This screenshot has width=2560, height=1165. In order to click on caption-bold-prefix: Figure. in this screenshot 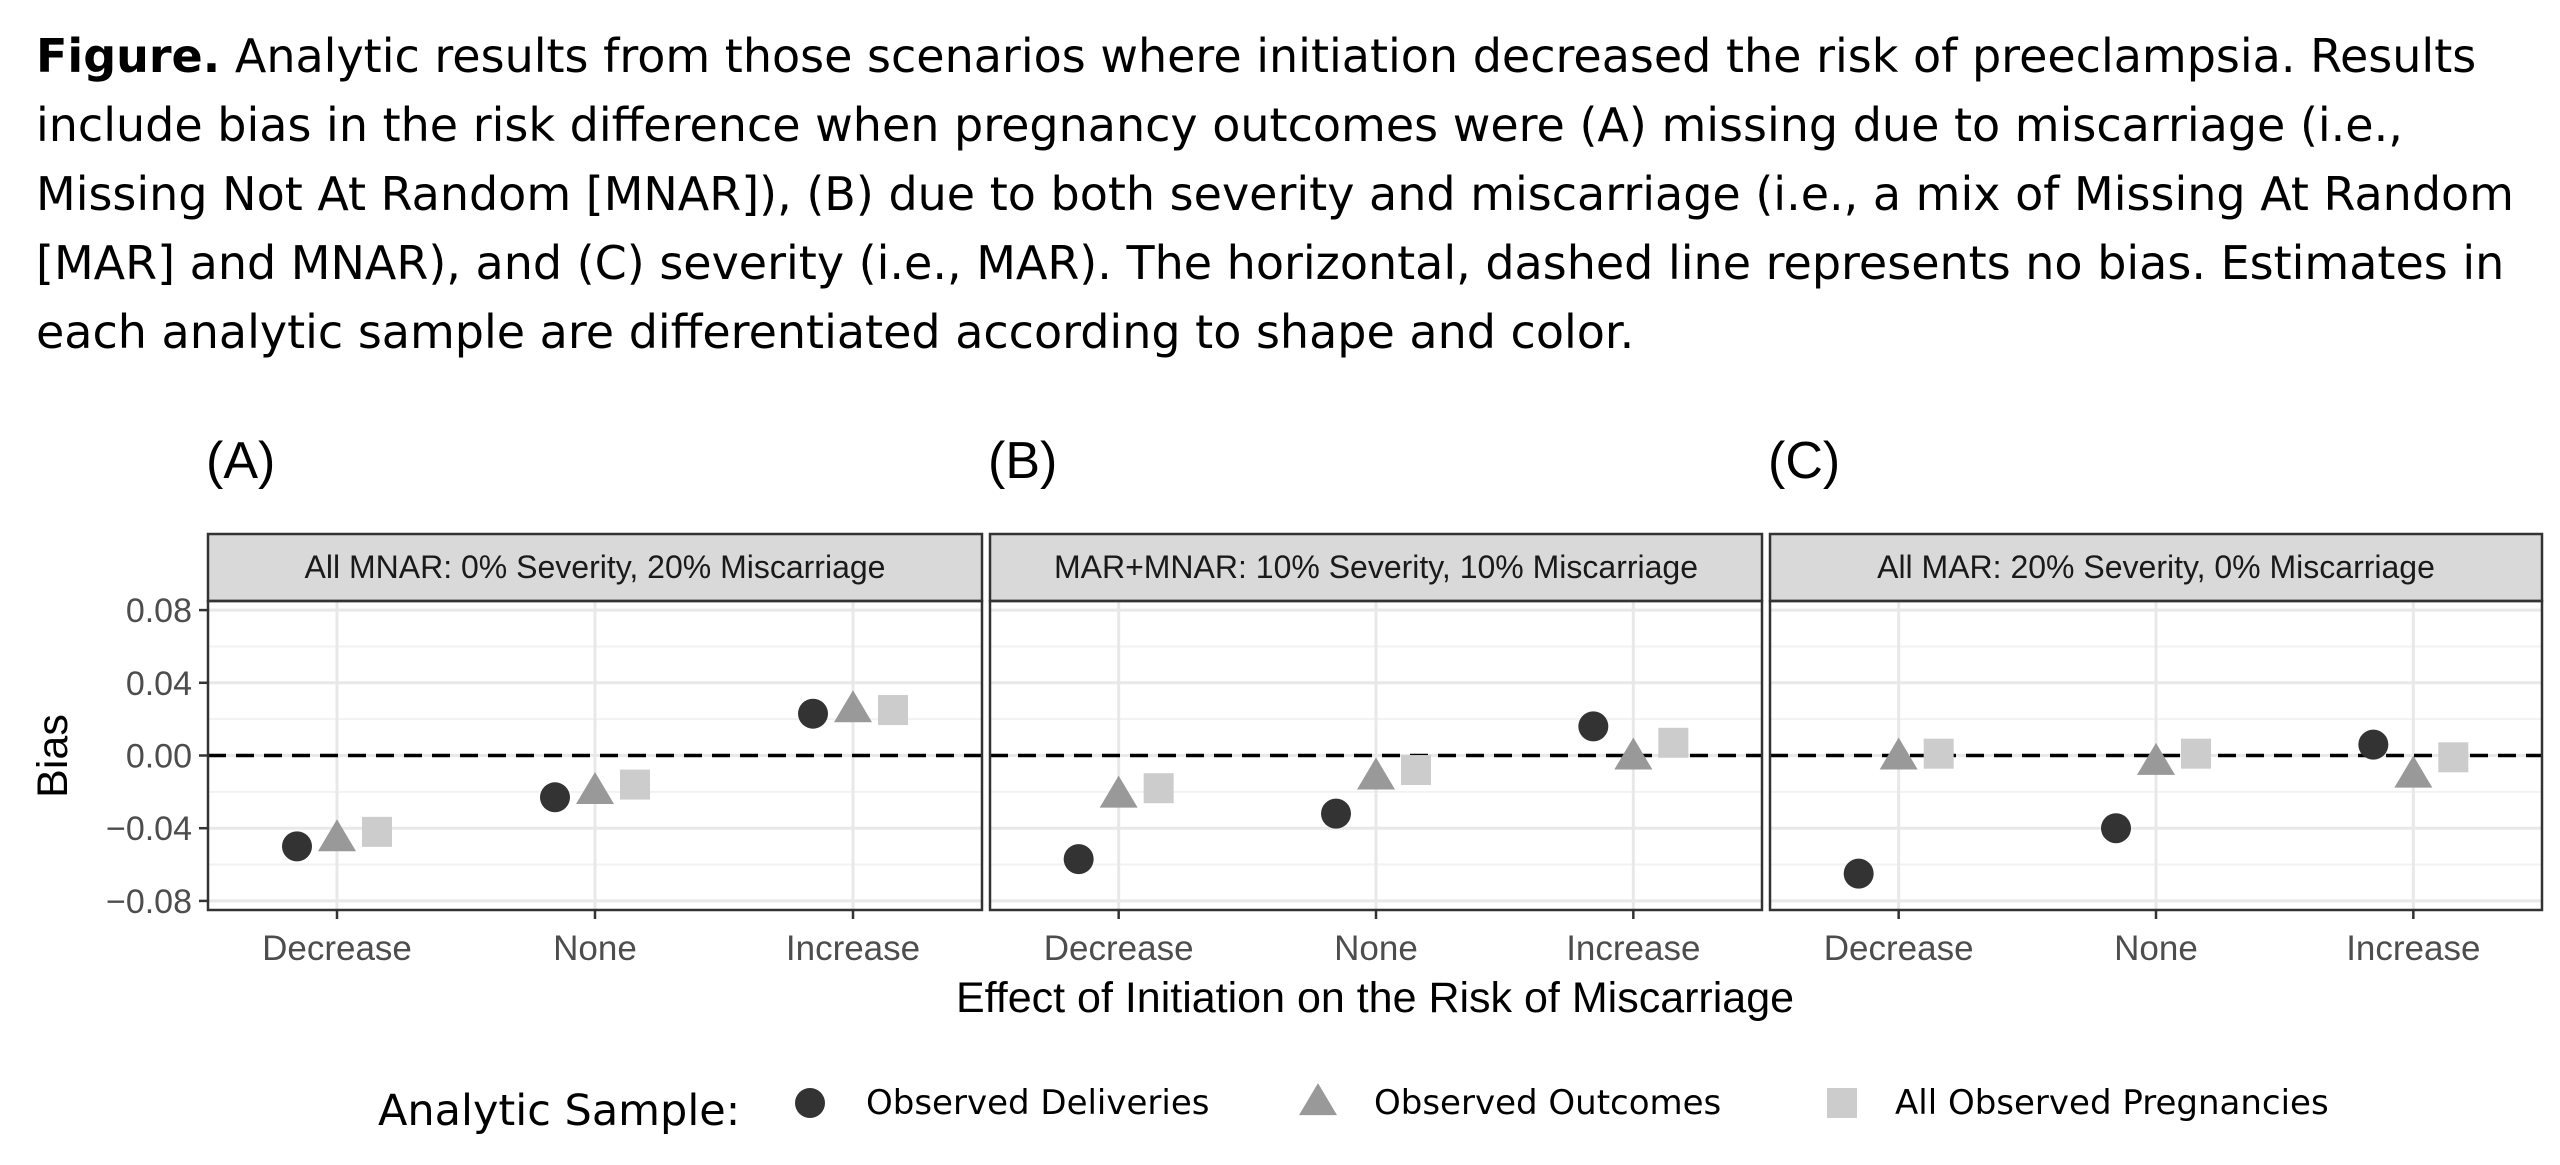, I will do `click(128, 56)`.